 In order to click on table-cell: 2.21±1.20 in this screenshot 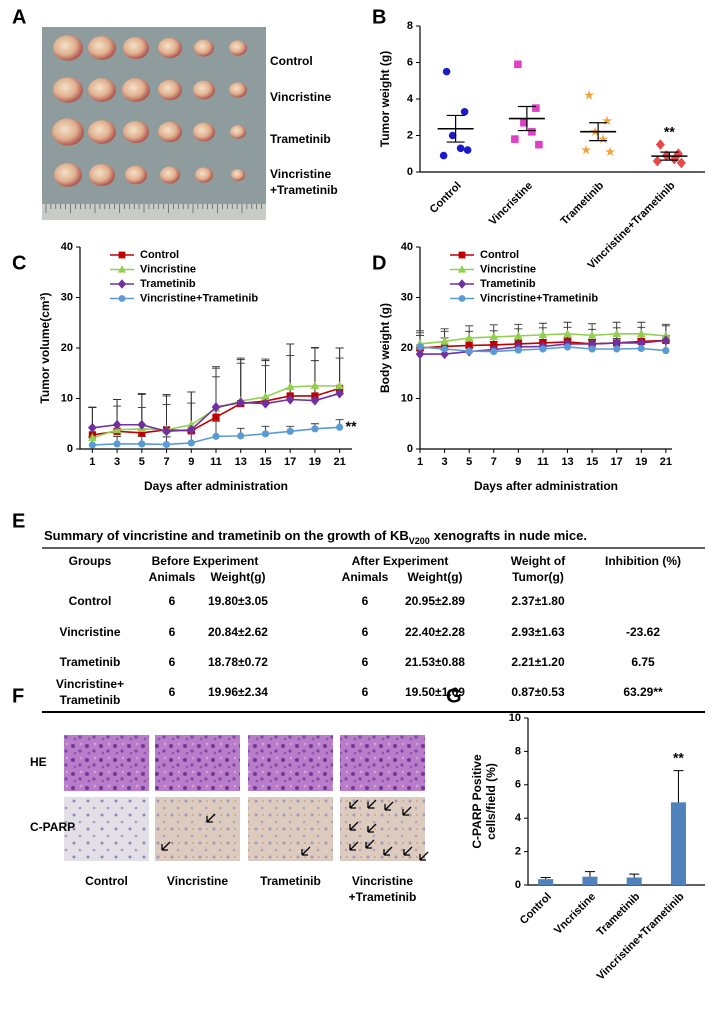, I will do `click(538, 662)`.